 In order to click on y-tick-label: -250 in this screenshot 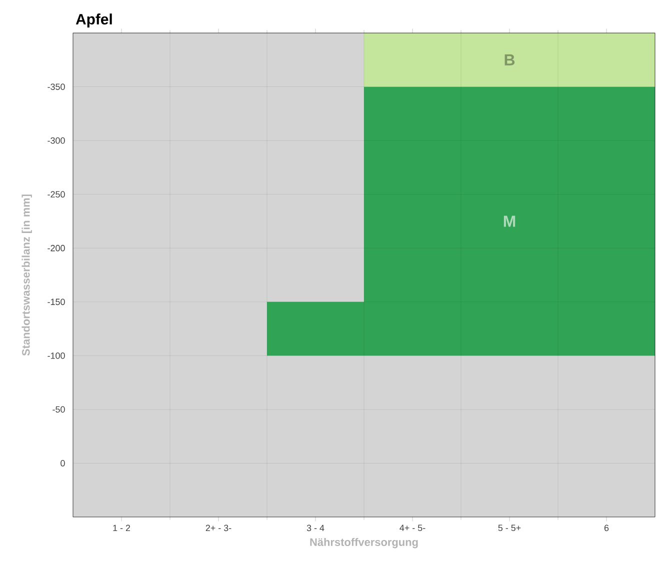, I will do `click(56, 194)`.